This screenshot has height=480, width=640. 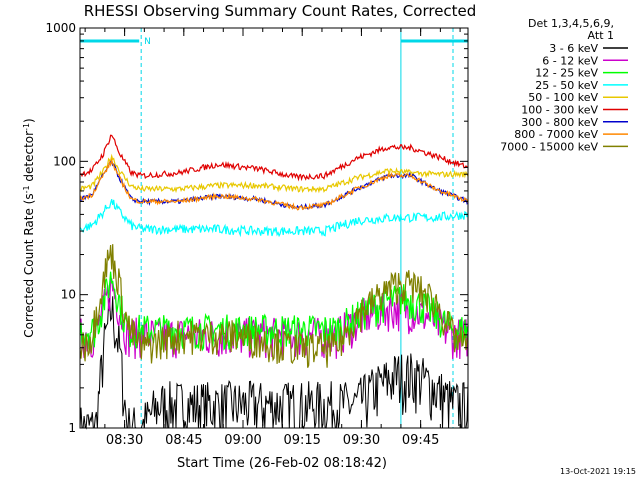 What do you see at coordinates (559, 110) in the screenshot?
I see `legend-label-5: 100 - 300 keV` at bounding box center [559, 110].